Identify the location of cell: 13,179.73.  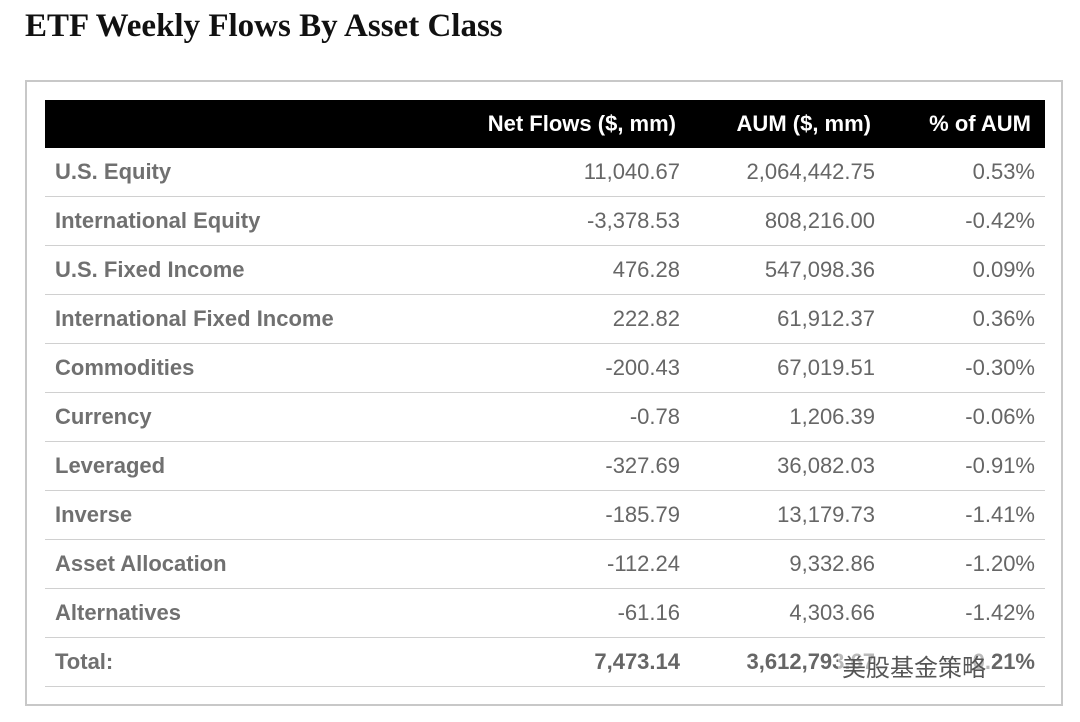
(787, 515).